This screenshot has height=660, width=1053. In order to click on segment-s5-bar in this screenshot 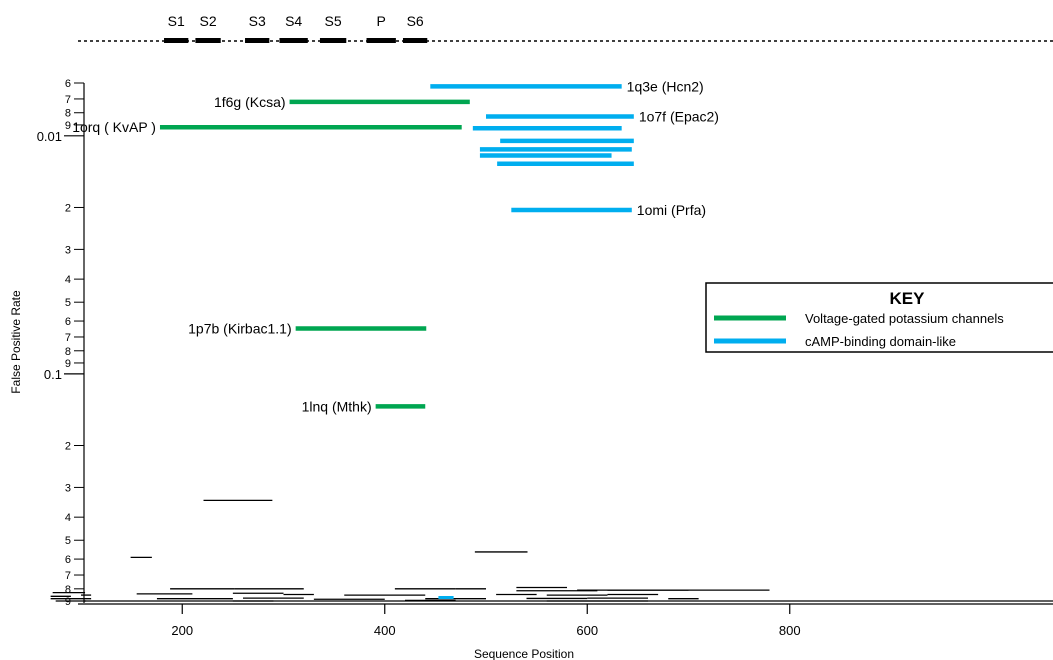, I will do `click(333, 40)`.